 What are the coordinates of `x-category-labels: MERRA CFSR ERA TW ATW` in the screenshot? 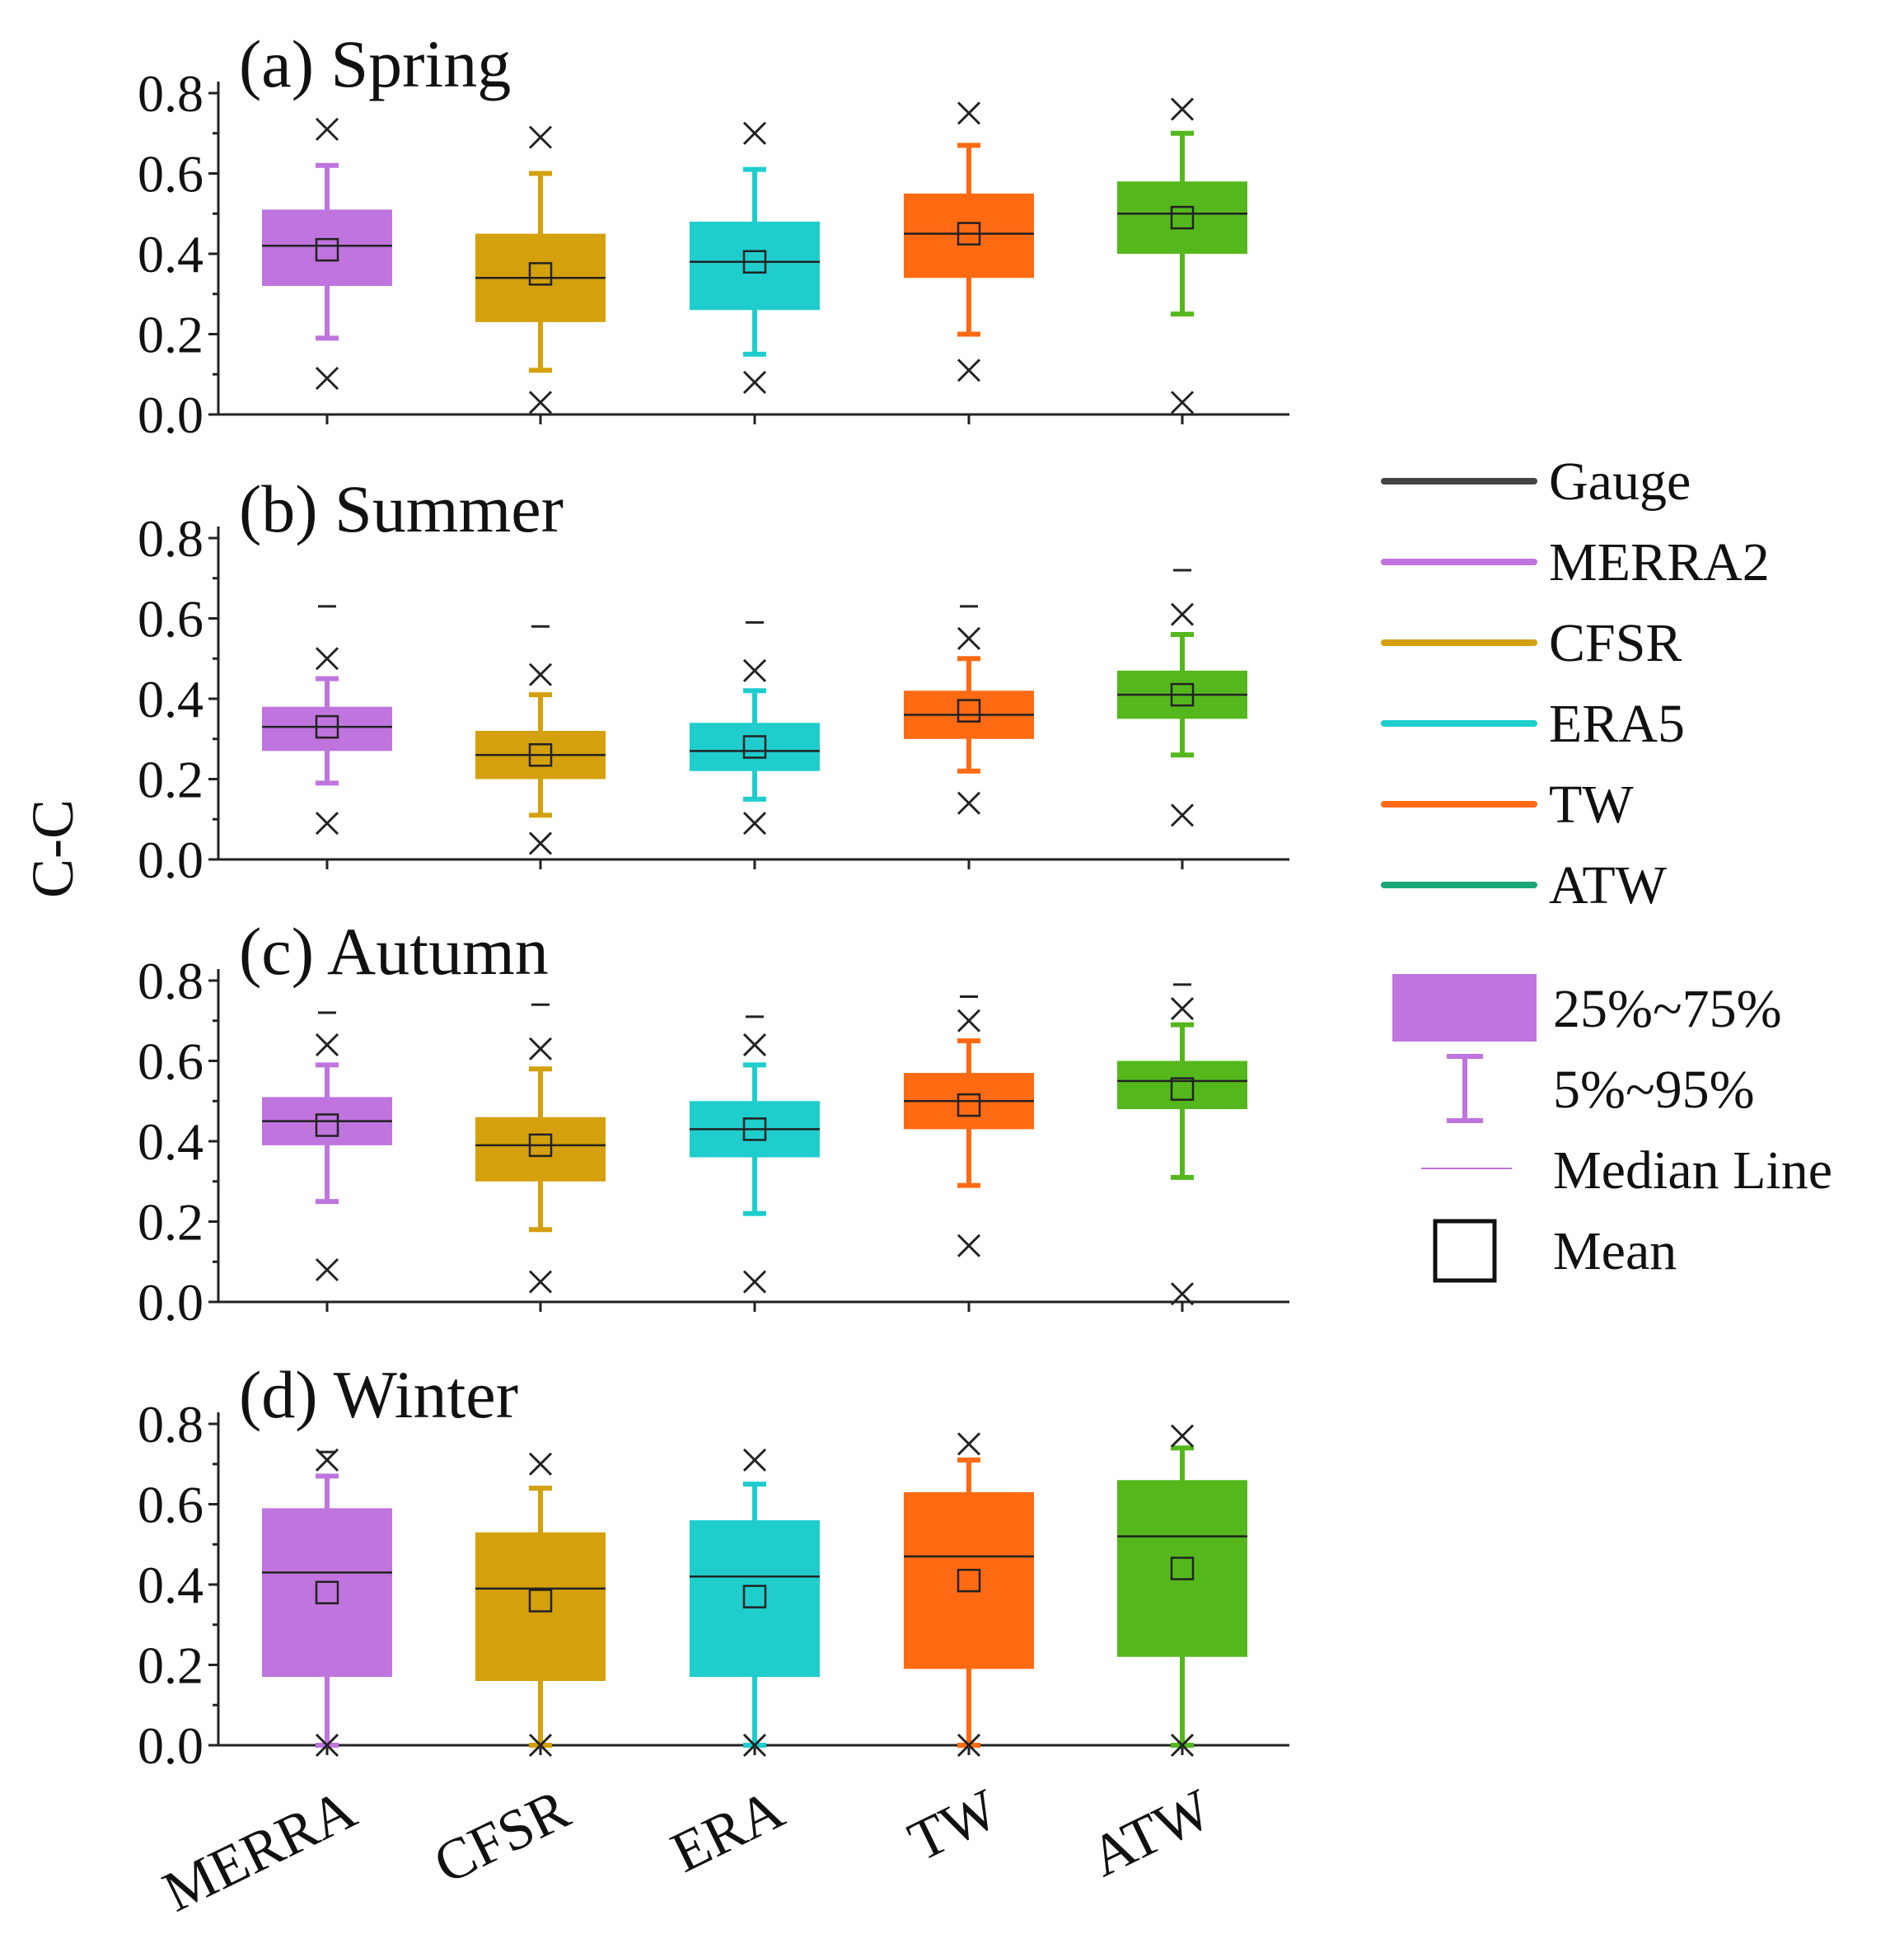 It's located at (687, 1851).